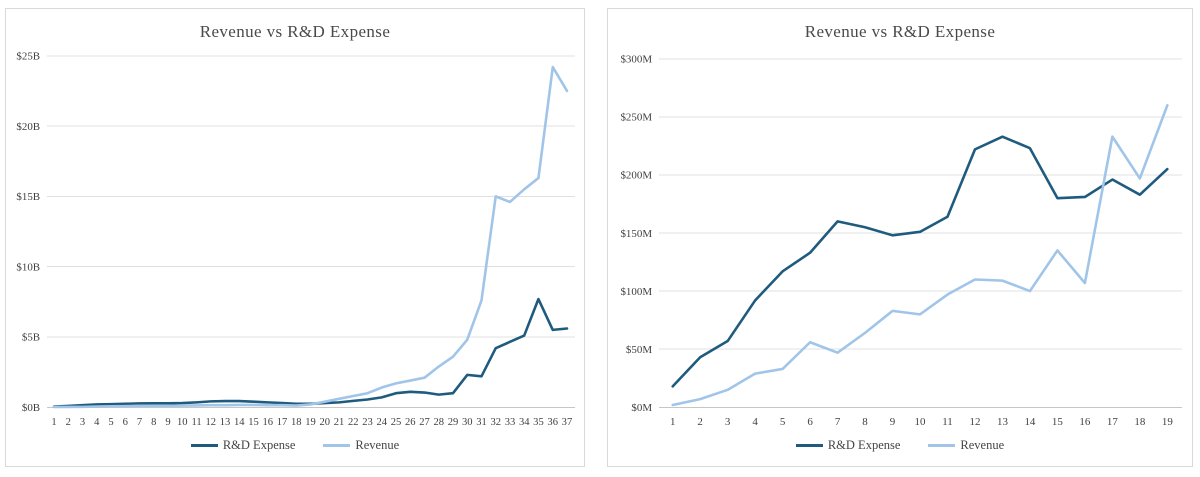 Image resolution: width=1200 pixels, height=477 pixels. I want to click on y-axis-tick-label: $200M, so click(636, 176).